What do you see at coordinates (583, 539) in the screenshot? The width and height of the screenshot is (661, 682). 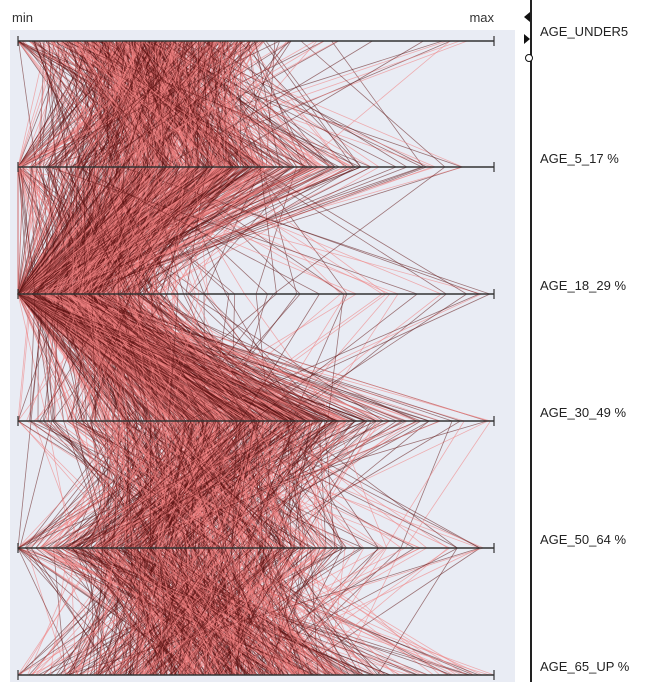 I see `axis-label: AGE_50_64 %` at bounding box center [583, 539].